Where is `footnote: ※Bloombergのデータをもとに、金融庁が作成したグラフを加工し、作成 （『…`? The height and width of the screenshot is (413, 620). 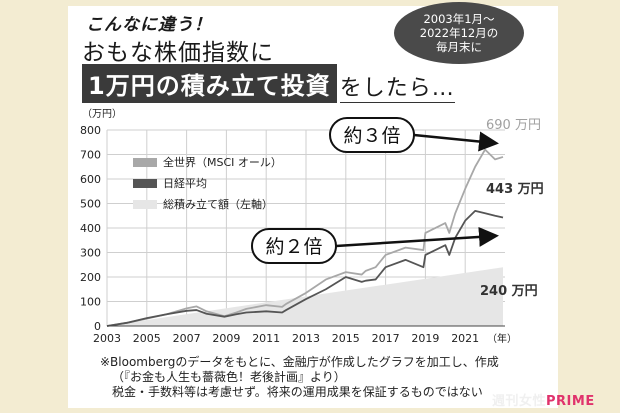 footnote: ※Bloombergのデータをもとに、金融庁が作成したグラフを加工し、作成 （『… is located at coordinates (299, 377).